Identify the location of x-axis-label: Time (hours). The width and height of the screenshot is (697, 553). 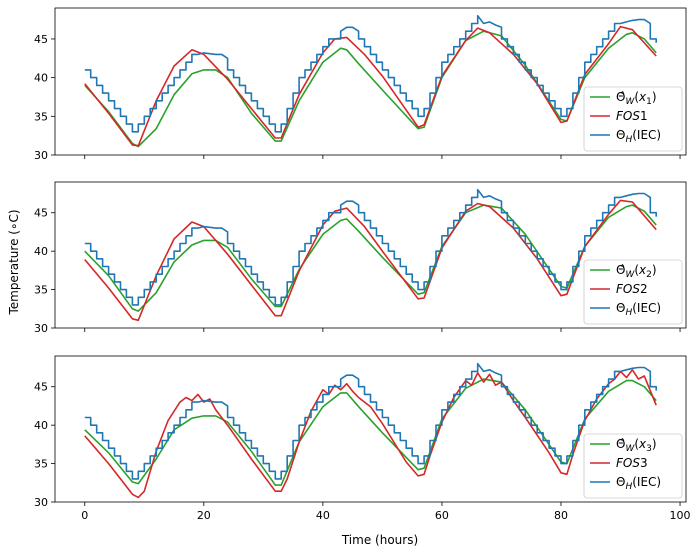
(379, 540).